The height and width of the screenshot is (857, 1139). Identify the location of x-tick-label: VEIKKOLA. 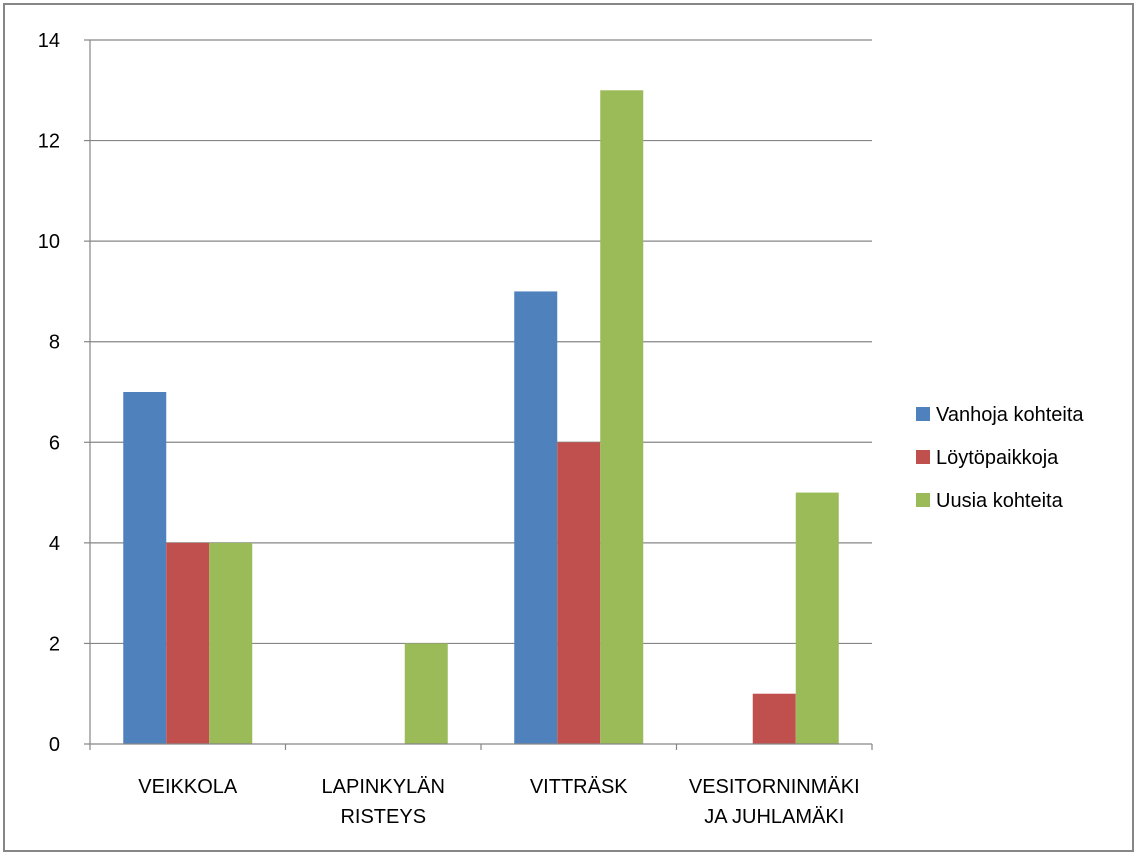
(188, 787).